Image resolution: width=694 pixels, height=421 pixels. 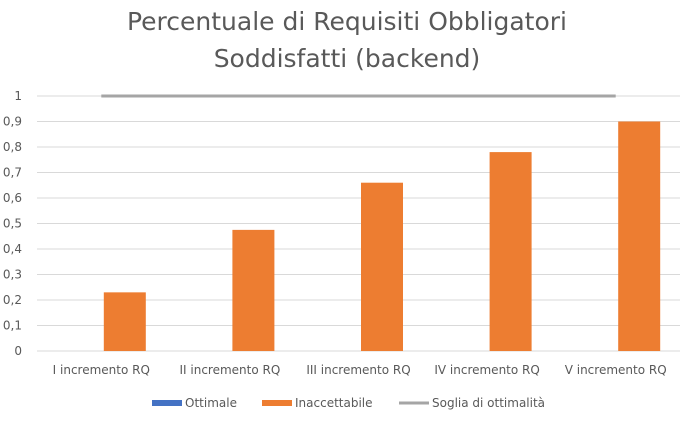 What do you see at coordinates (12, 275) in the screenshot?
I see `y-tick-label: 0,3` at bounding box center [12, 275].